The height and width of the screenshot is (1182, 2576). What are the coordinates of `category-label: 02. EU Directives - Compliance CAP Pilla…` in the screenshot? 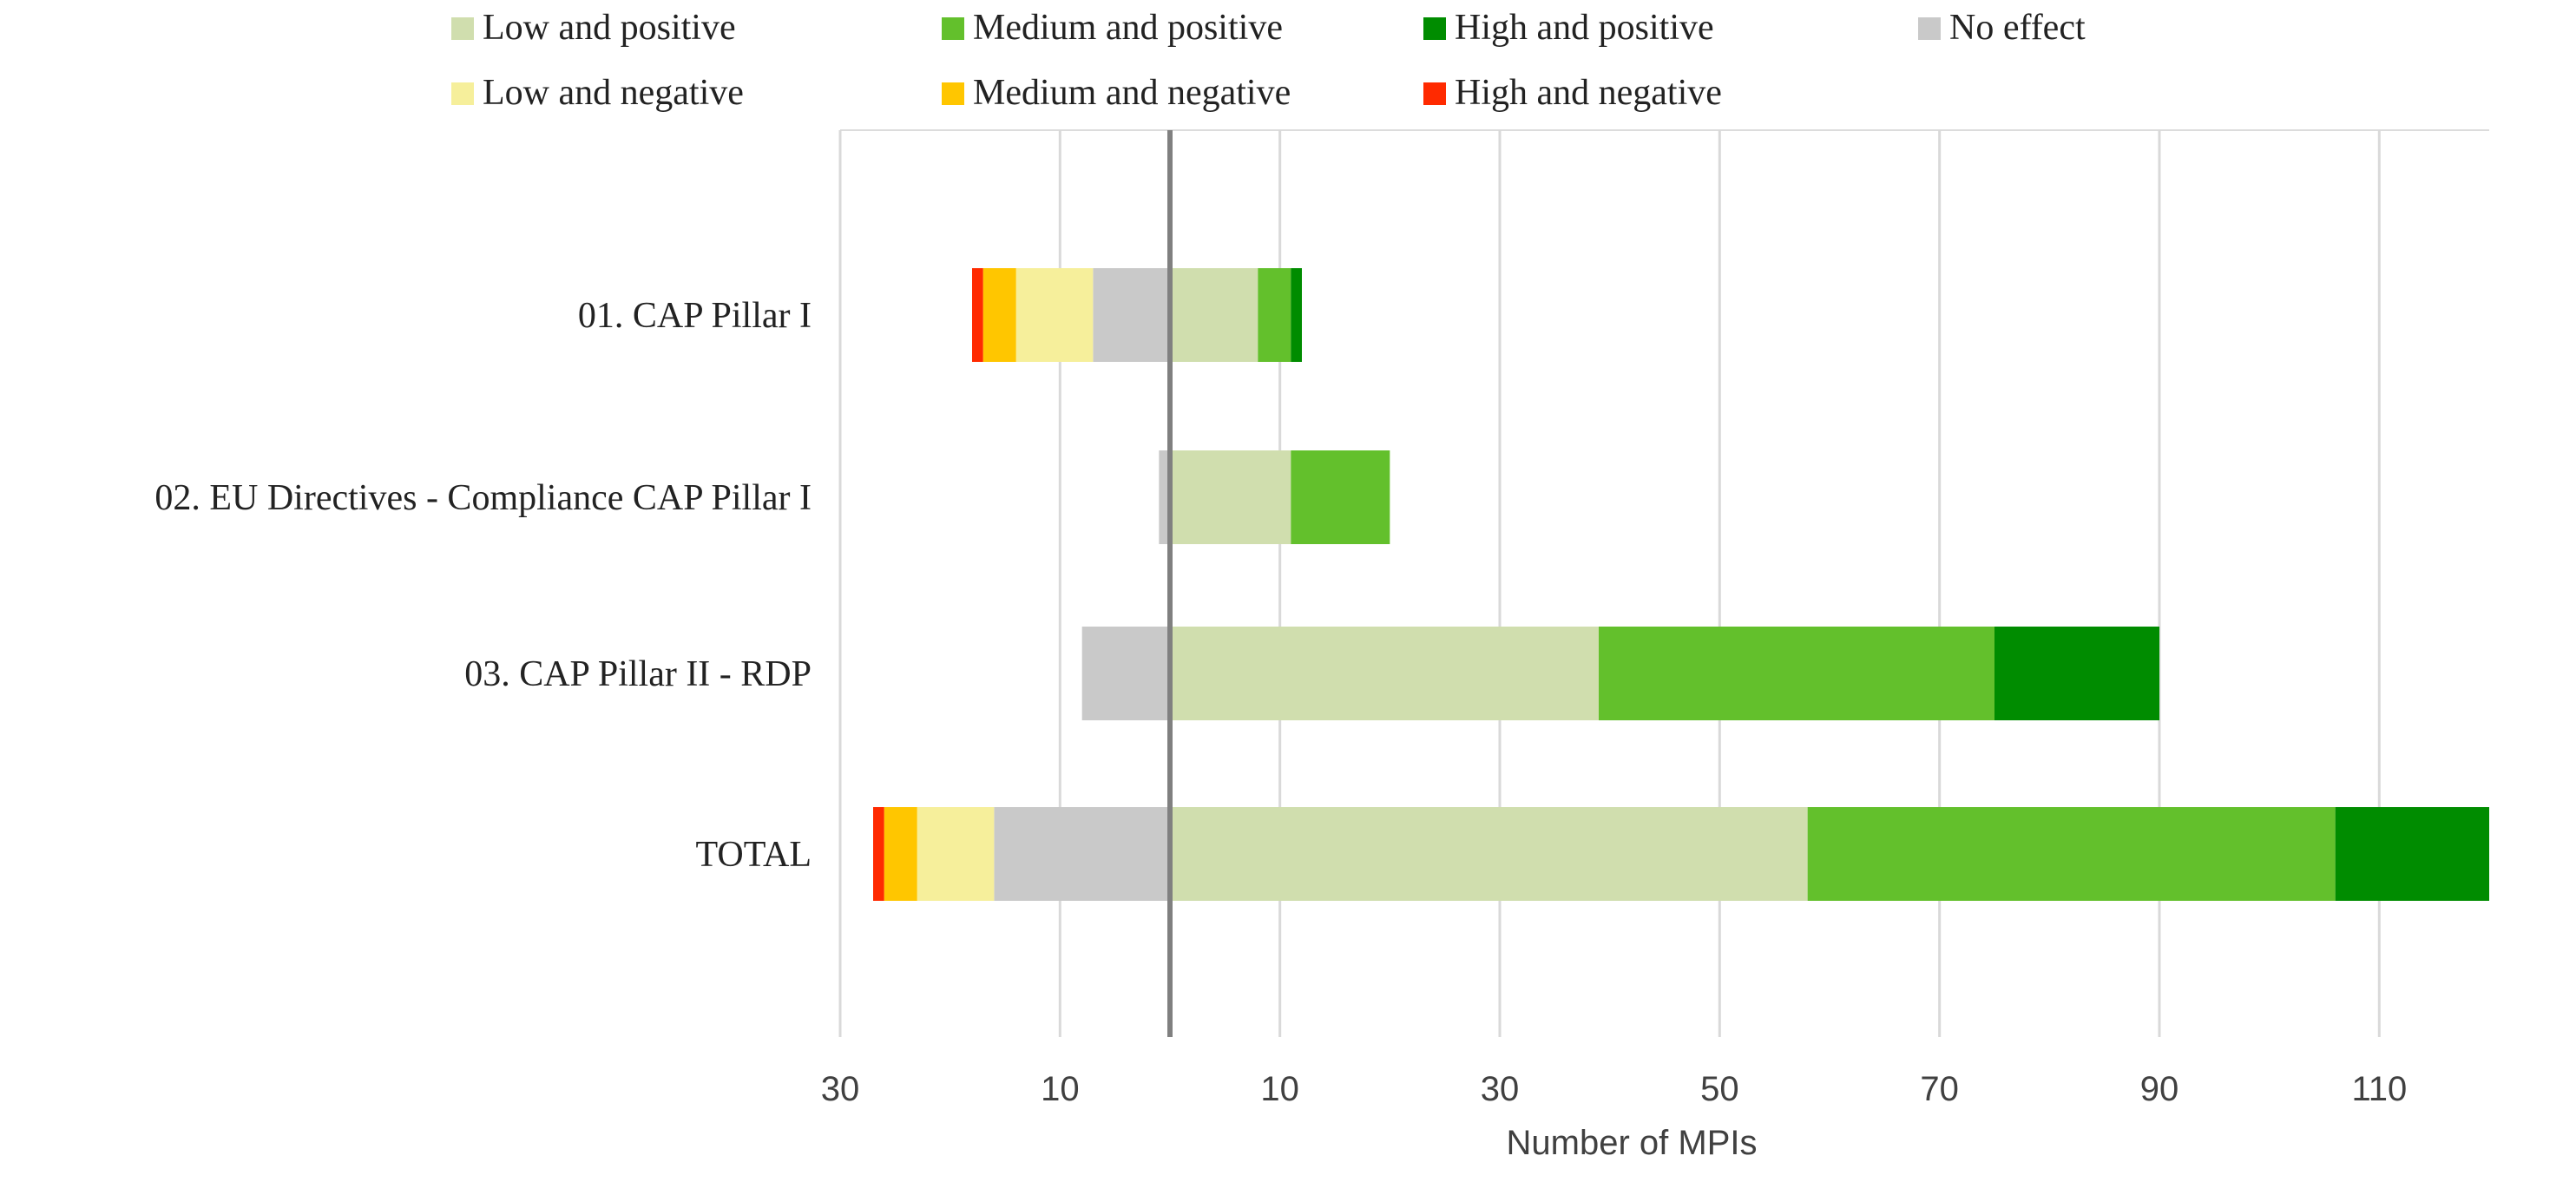 It's located at (483, 498).